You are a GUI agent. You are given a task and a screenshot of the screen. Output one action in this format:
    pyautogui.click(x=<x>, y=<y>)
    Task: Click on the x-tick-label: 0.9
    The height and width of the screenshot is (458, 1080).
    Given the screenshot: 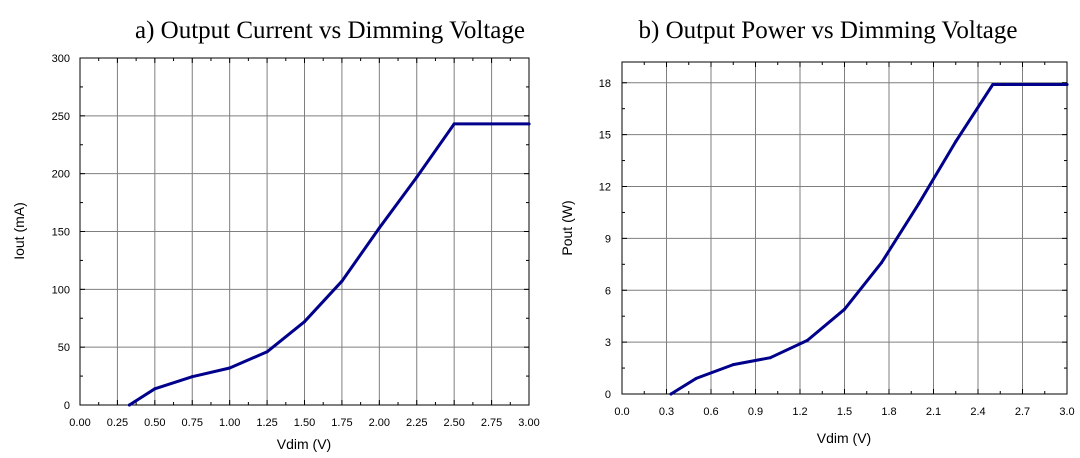 What is the action you would take?
    pyautogui.click(x=755, y=412)
    